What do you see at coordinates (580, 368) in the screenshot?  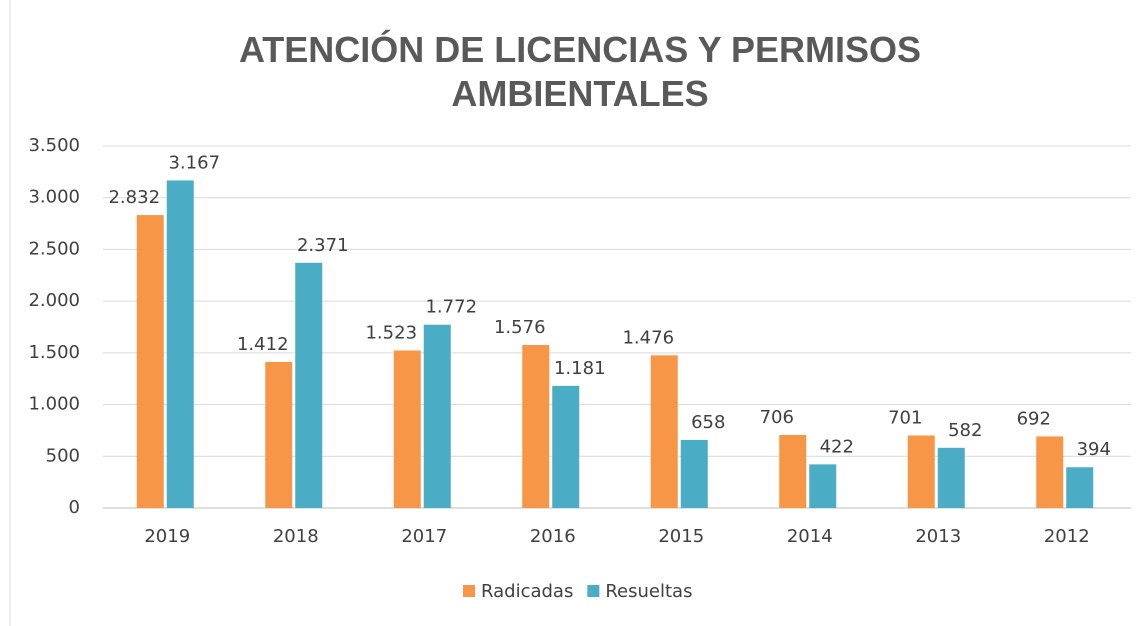 I see `data-label: 1.181` at bounding box center [580, 368].